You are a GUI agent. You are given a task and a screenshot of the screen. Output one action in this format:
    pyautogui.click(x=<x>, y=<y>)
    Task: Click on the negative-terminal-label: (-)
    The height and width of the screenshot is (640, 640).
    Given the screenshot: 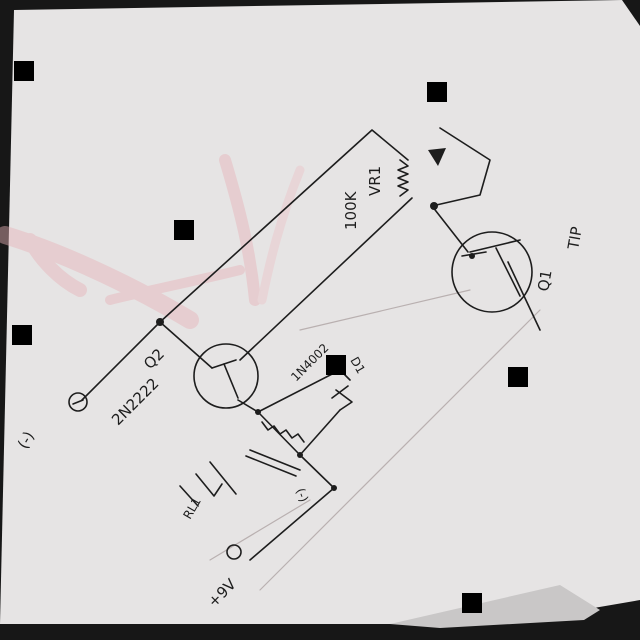 What is the action you would take?
    pyautogui.click(x=26, y=440)
    